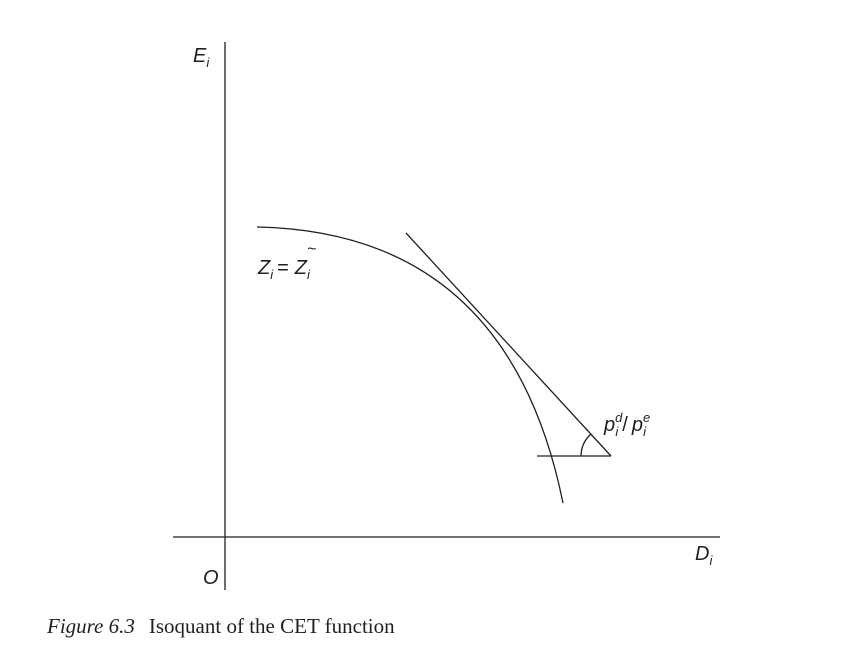  Describe the element at coordinates (626, 424) in the screenshot. I see `price-ratio-label: pd i / pe i` at that location.